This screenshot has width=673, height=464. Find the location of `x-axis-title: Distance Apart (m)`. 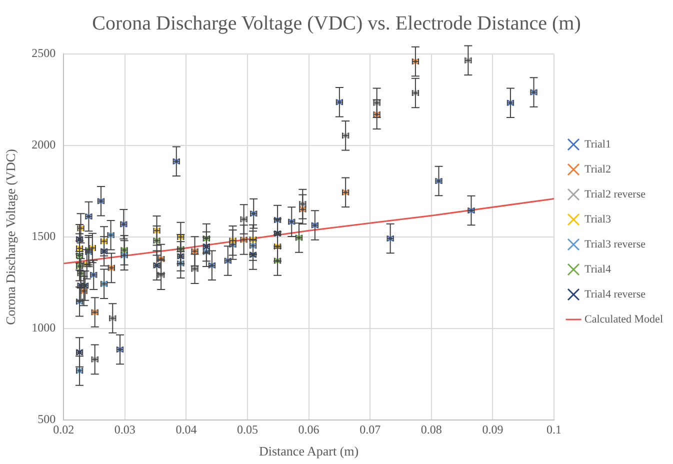

x-axis-title: Distance Apart (m) is located at coordinates (308, 451).